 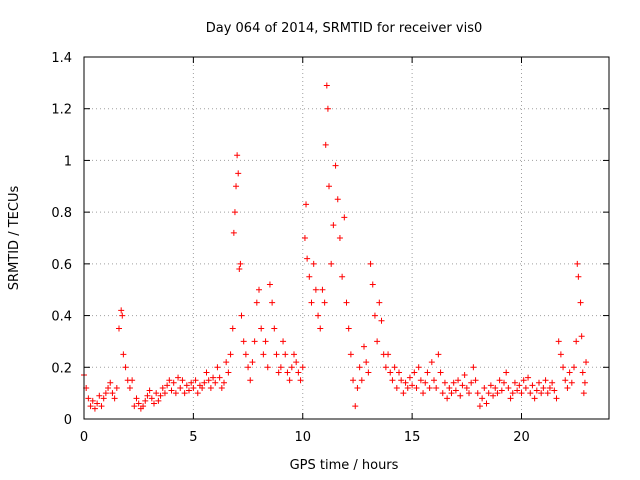 What do you see at coordinates (61, 317) in the screenshot?
I see `y-tick-label: 0.4` at bounding box center [61, 317].